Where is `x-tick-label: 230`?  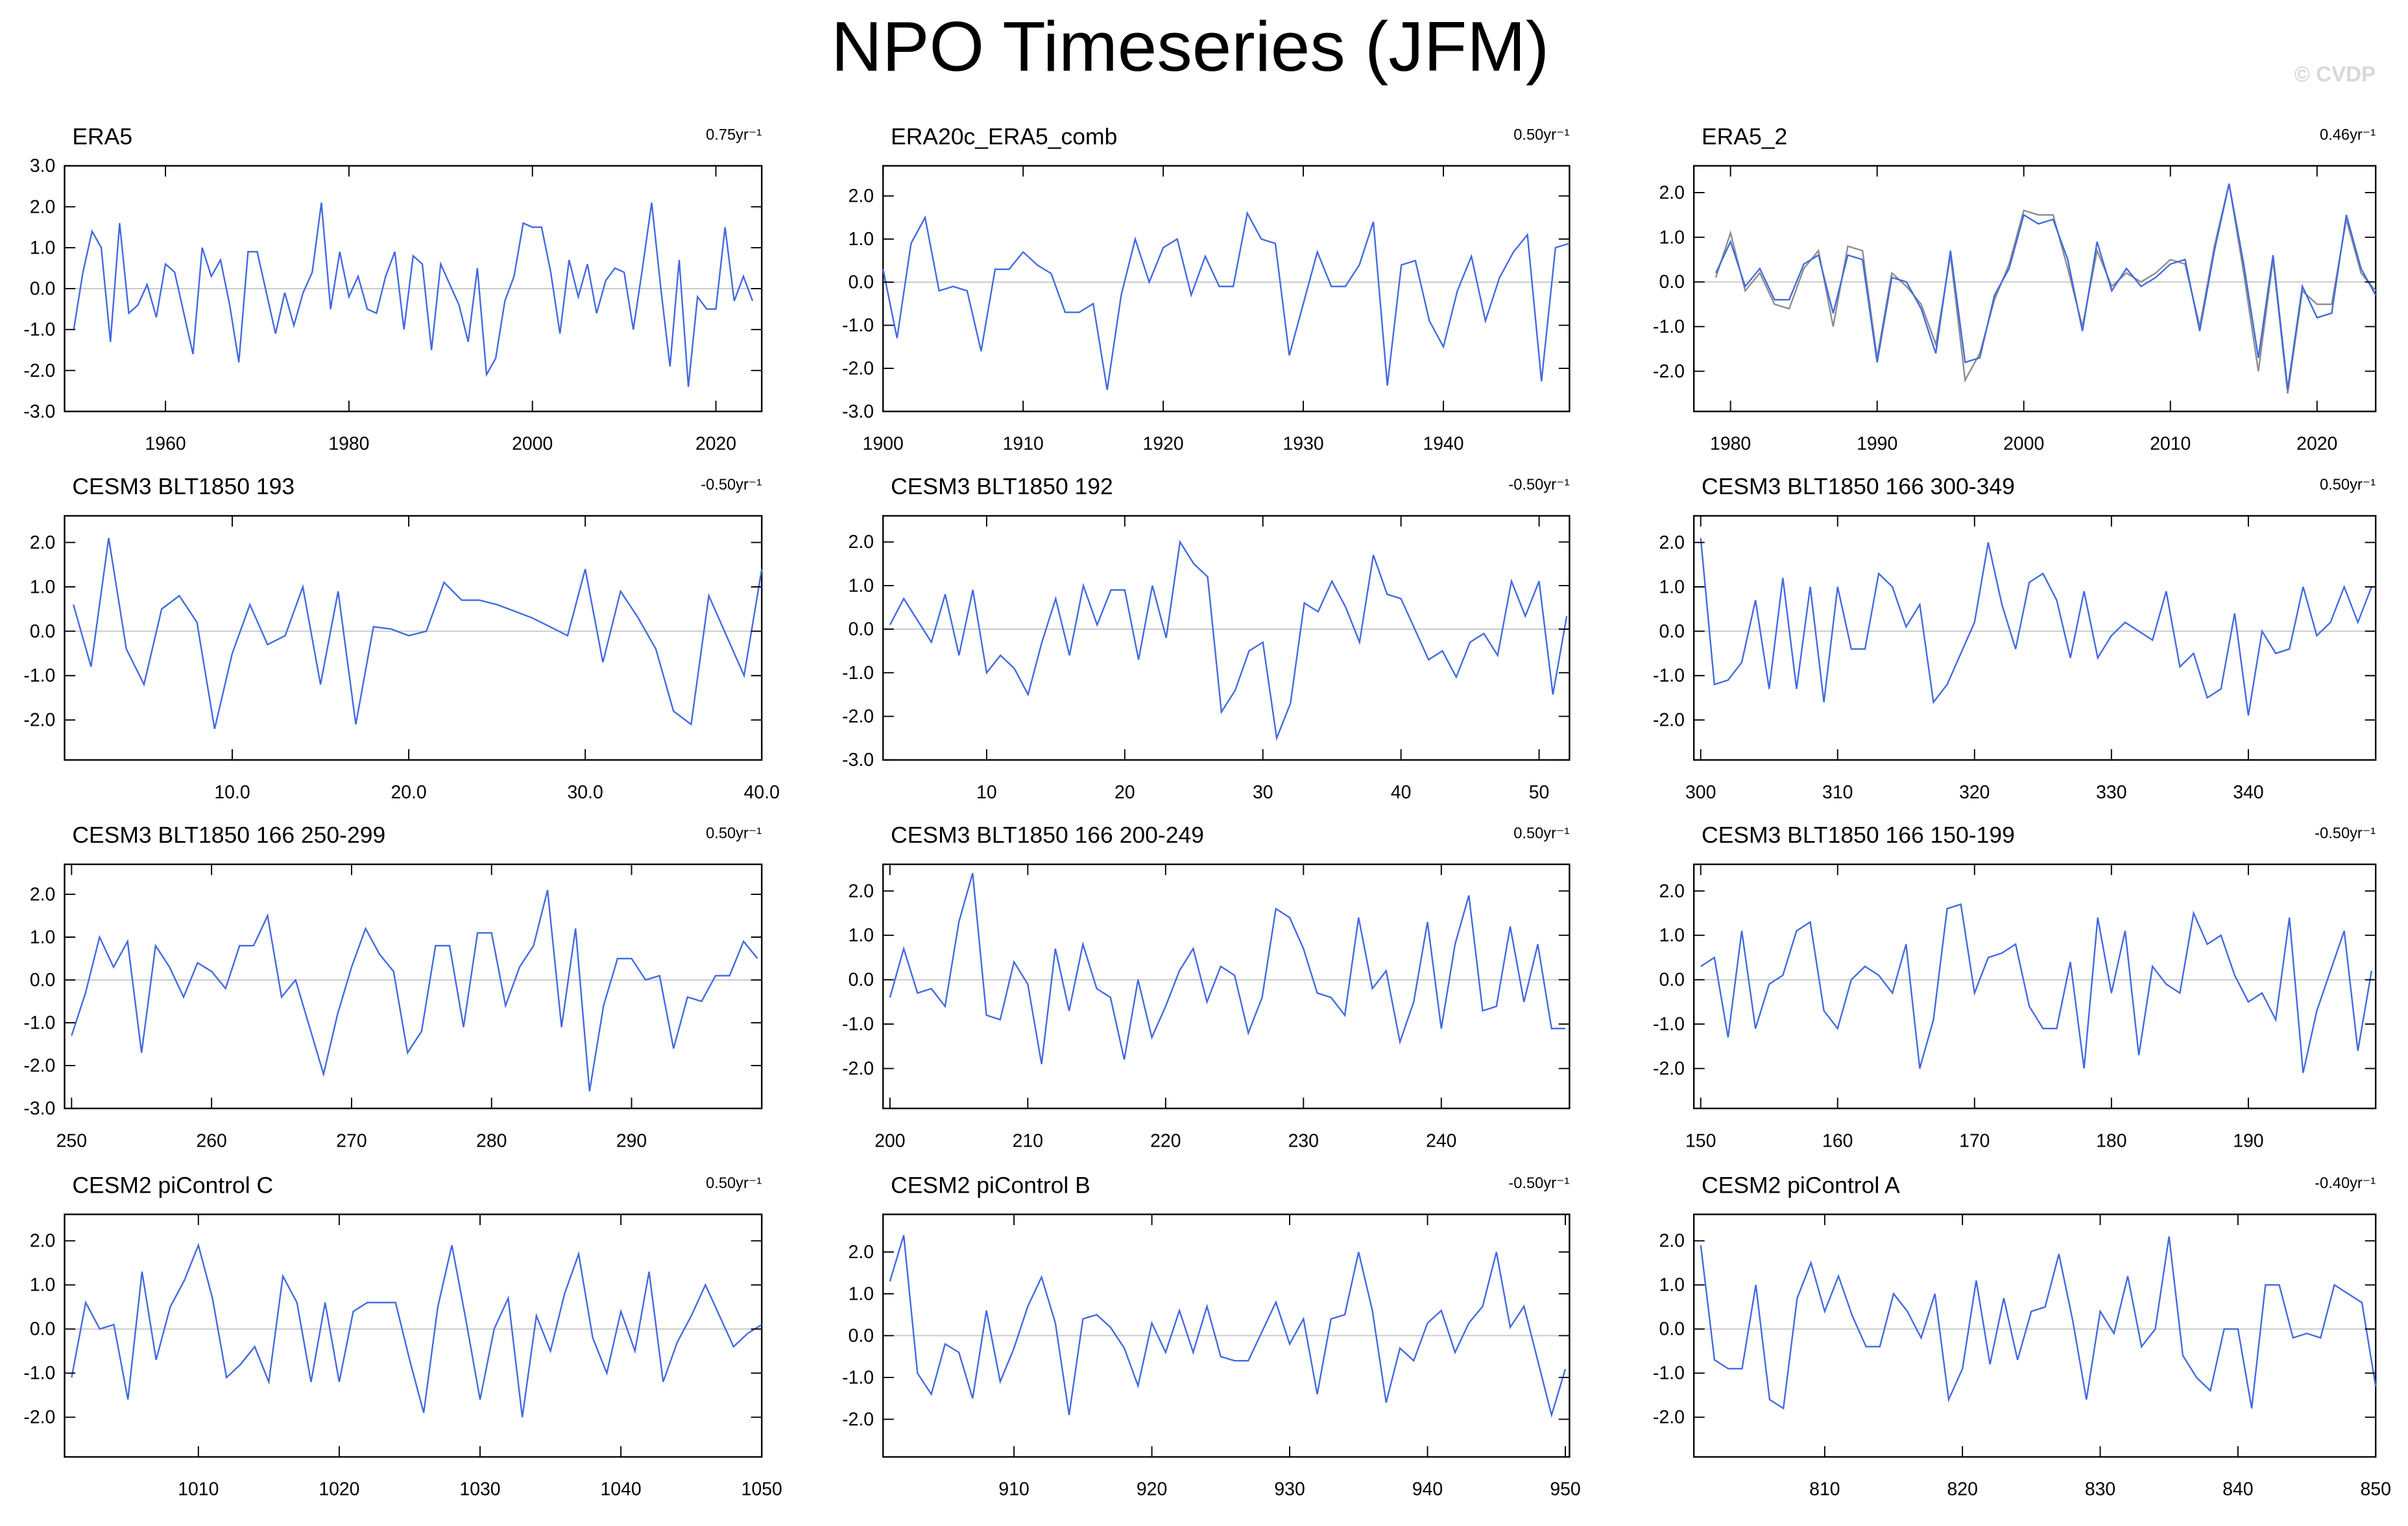 x-tick-label: 230 is located at coordinates (1303, 1140).